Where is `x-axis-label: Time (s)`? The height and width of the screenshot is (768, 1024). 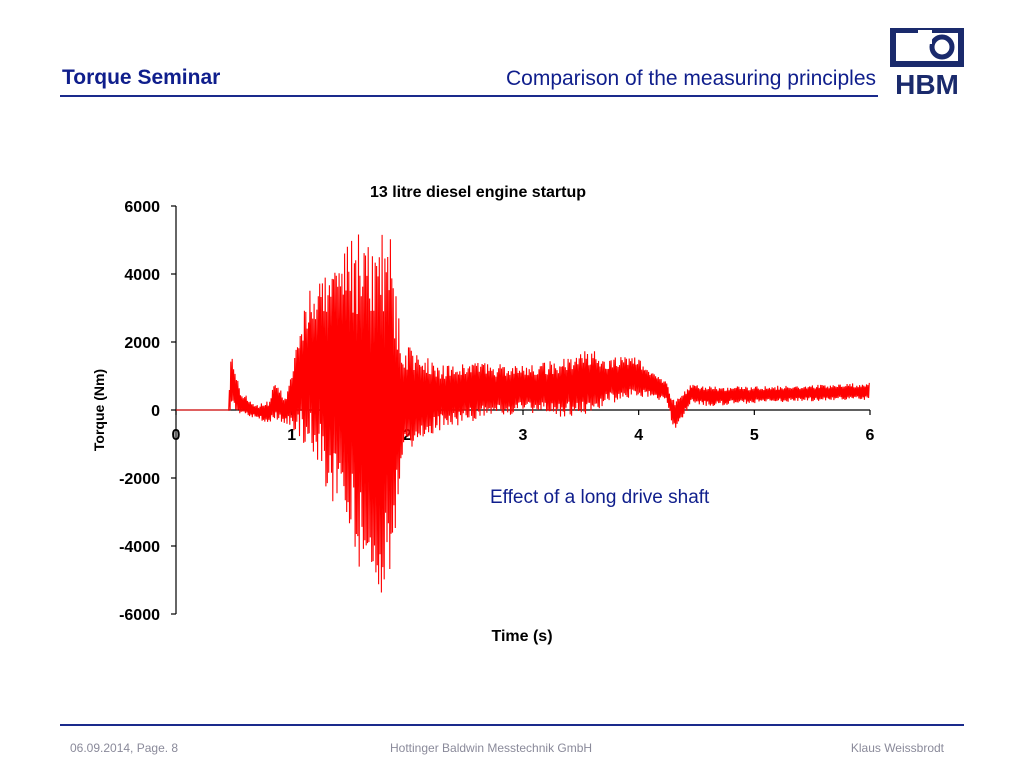
x-axis-label: Time (s) is located at coordinates (521, 636).